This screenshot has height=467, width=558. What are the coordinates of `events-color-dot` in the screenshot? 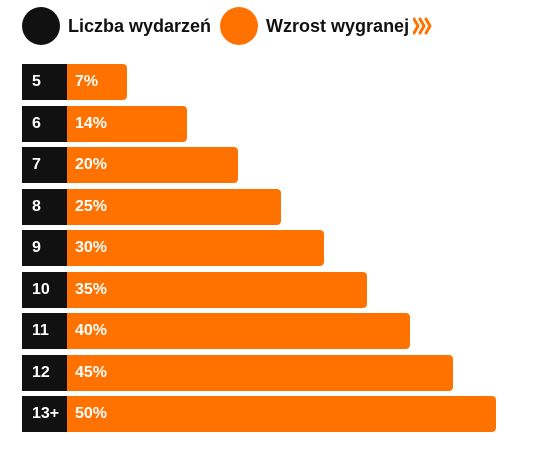 It's located at (41, 26).